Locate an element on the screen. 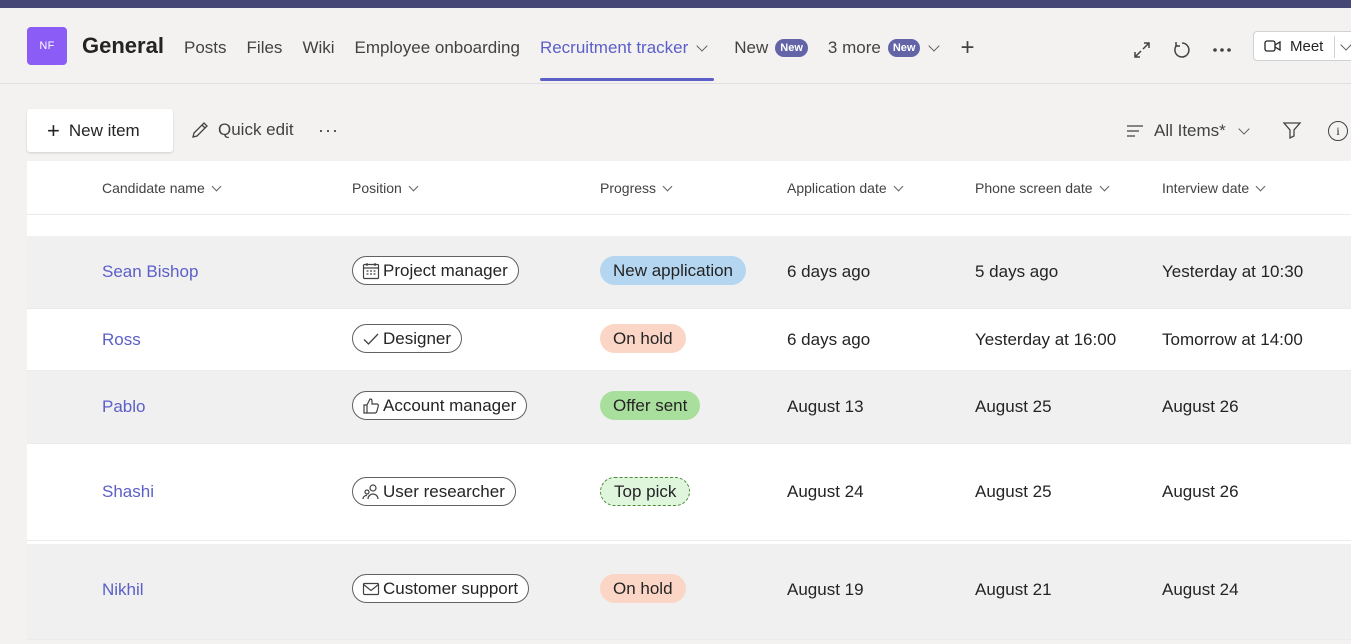 Image resolution: width=1351 pixels, height=644 pixels. progress-pill: New application is located at coordinates (673, 270).